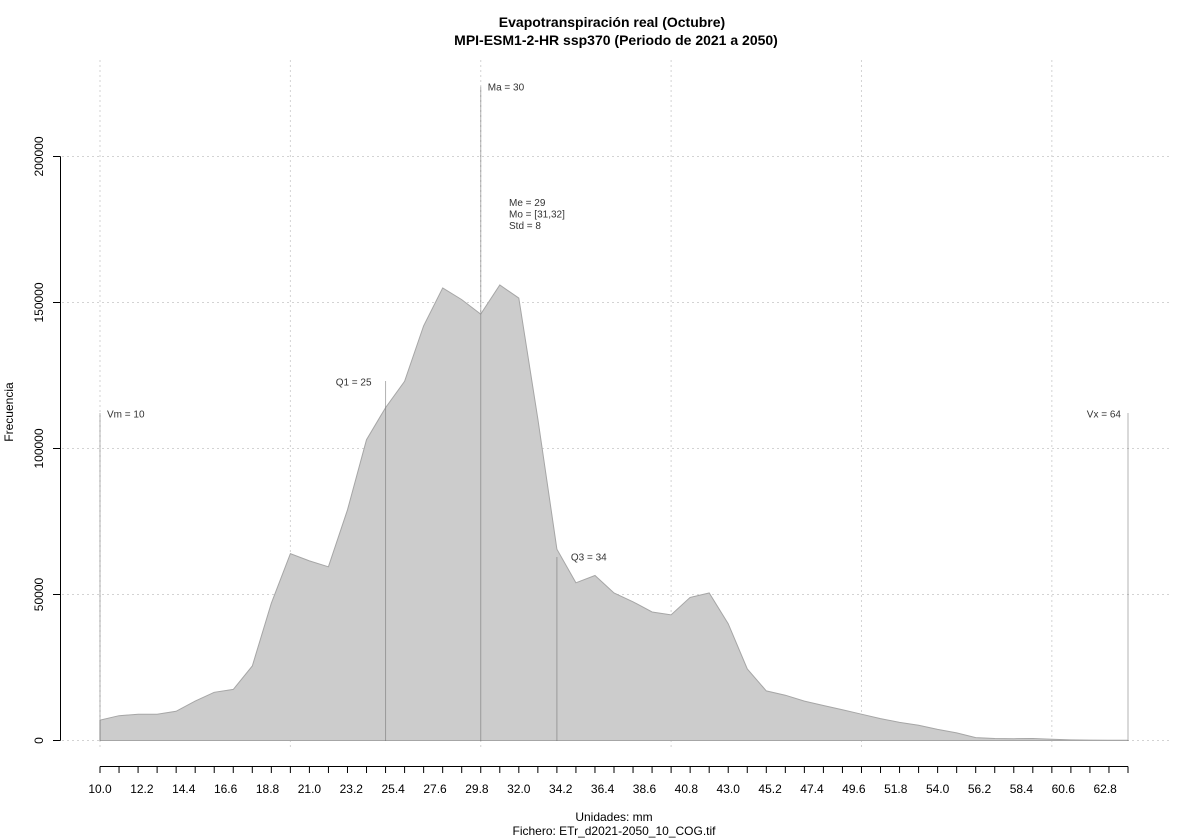 The image size is (1200, 840). Describe the element at coordinates (1022, 789) in the screenshot. I see `x-tick-label: 58.4` at that location.